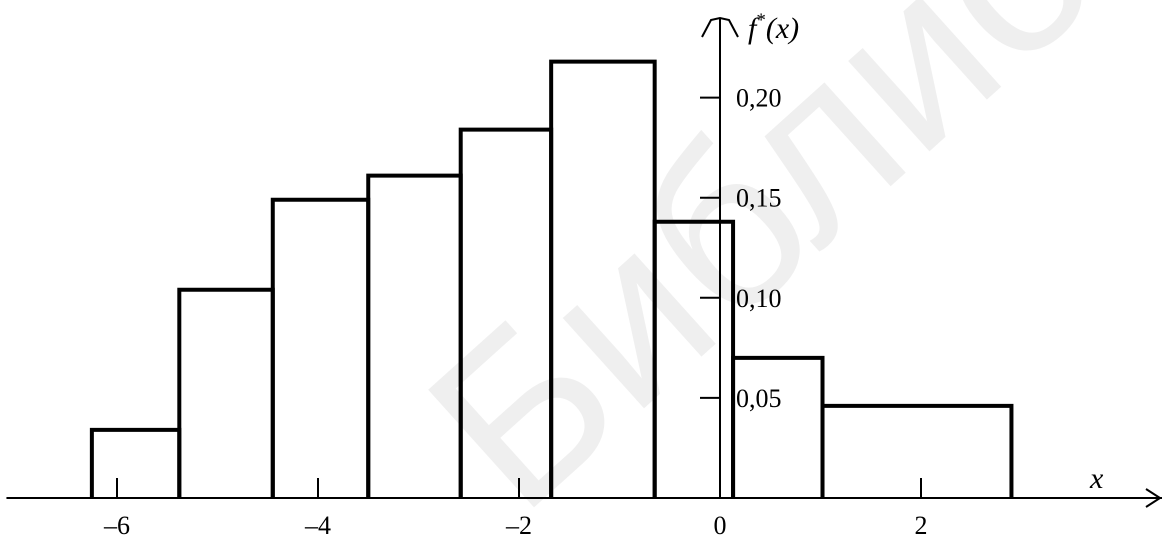 Image resolution: width=1162 pixels, height=538 pixels. I want to click on x-tick-label: –6, so click(116, 524).